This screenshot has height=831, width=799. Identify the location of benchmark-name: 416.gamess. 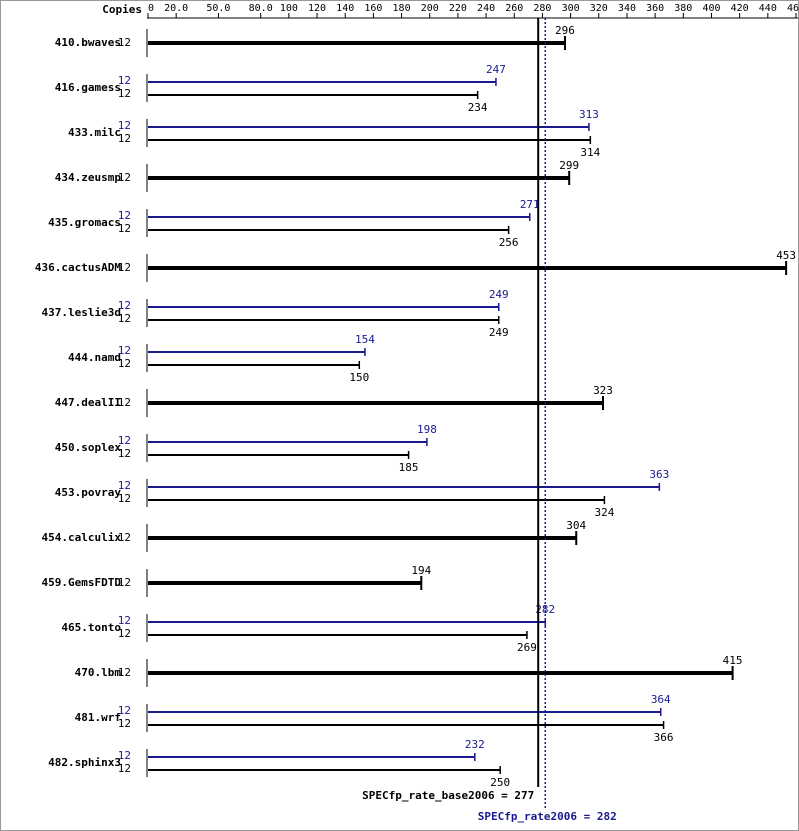
(88, 87).